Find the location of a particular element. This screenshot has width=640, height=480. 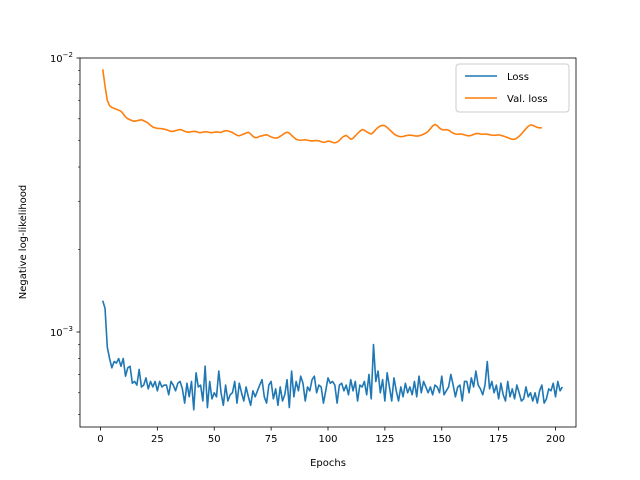

x-axis-label: Epochs is located at coordinates (328, 463).